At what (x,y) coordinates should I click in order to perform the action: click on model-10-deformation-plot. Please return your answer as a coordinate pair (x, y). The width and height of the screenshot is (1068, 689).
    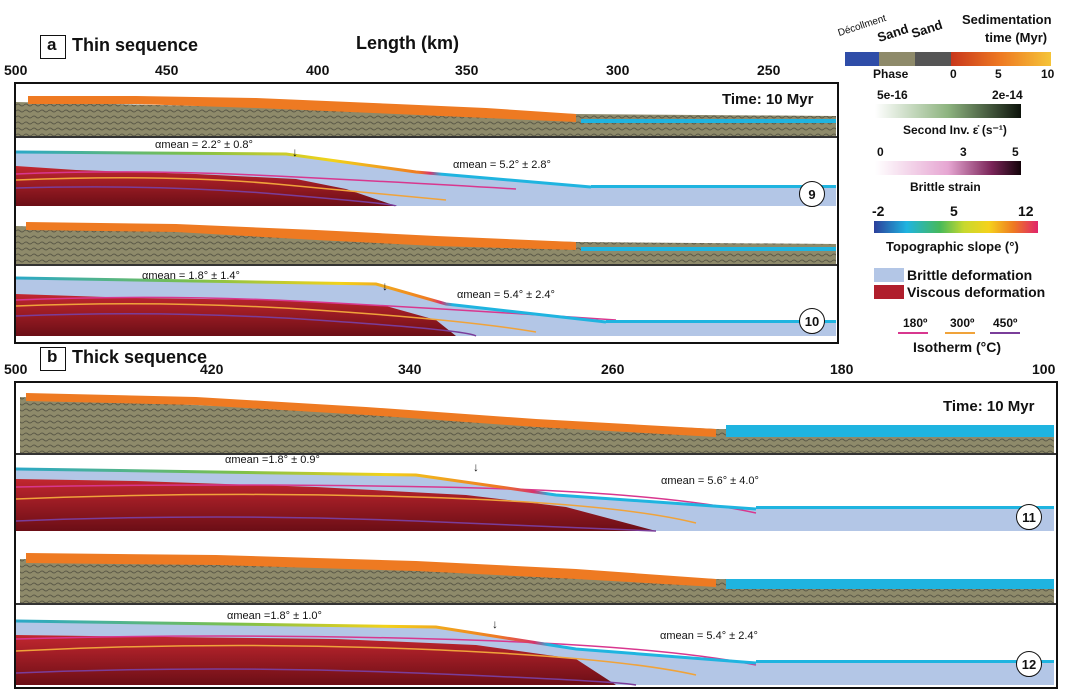
    Looking at the image, I should click on (426, 303).